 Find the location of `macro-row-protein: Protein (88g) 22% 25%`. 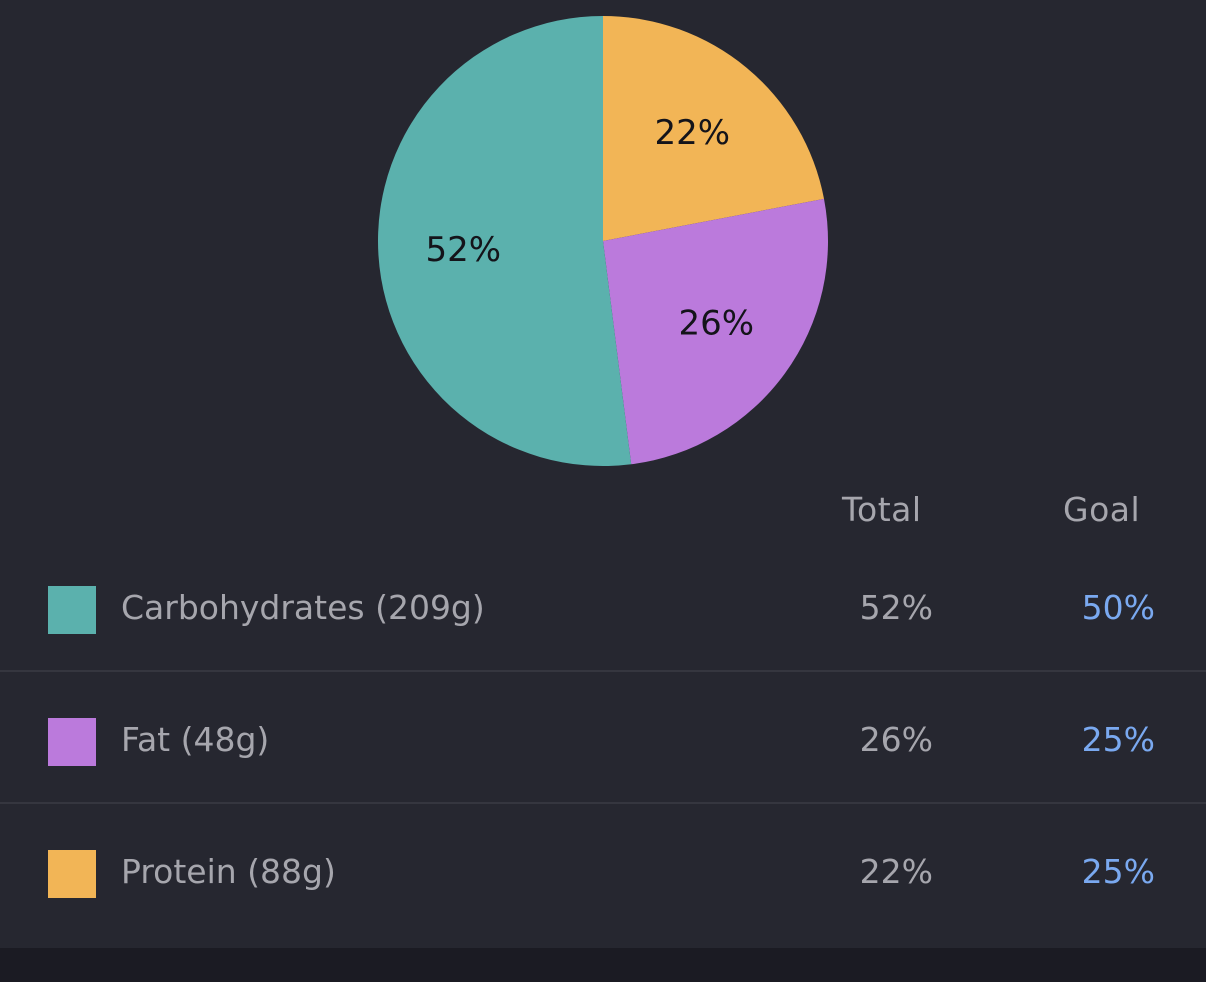

macro-row-protein: Protein (88g) 22% 25% is located at coordinates (603, 868).